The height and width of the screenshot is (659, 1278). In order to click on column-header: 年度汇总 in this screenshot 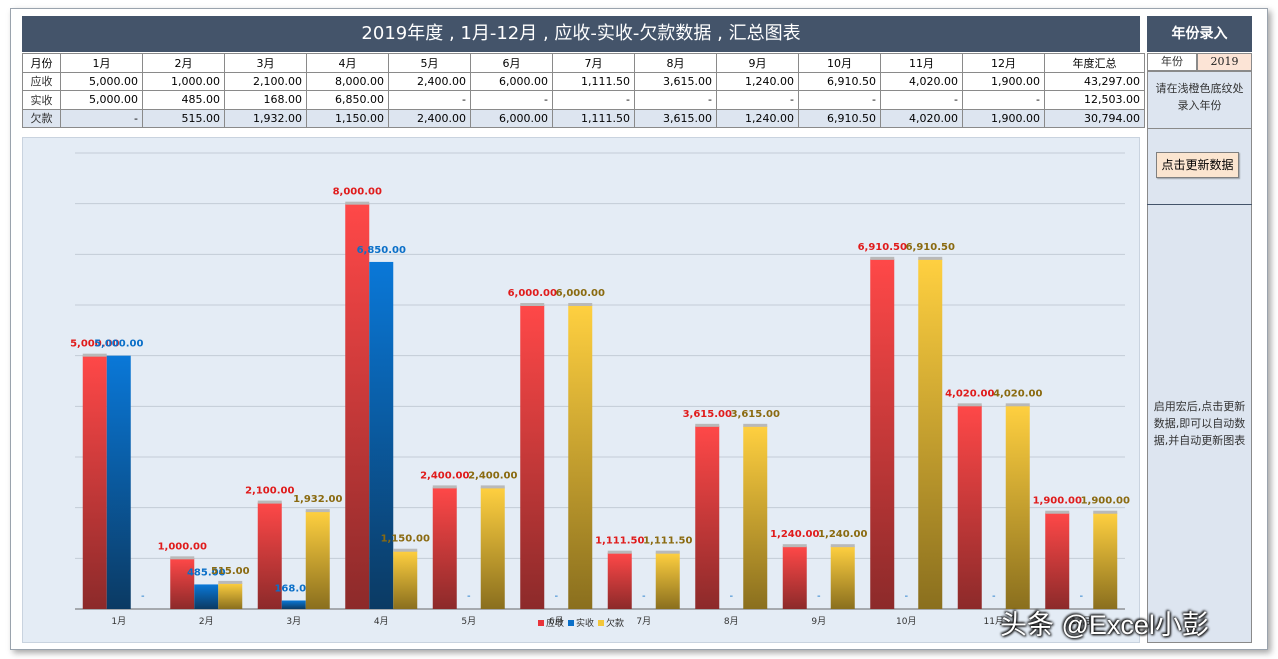, I will do `click(1094, 63)`.